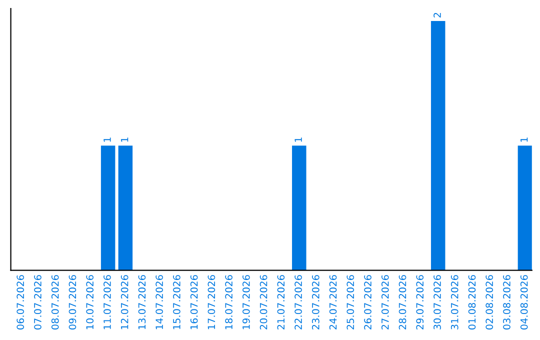 This screenshot has width=540, height=340. I want to click on x-tick-label: 04.08.2026, so click(524, 302).